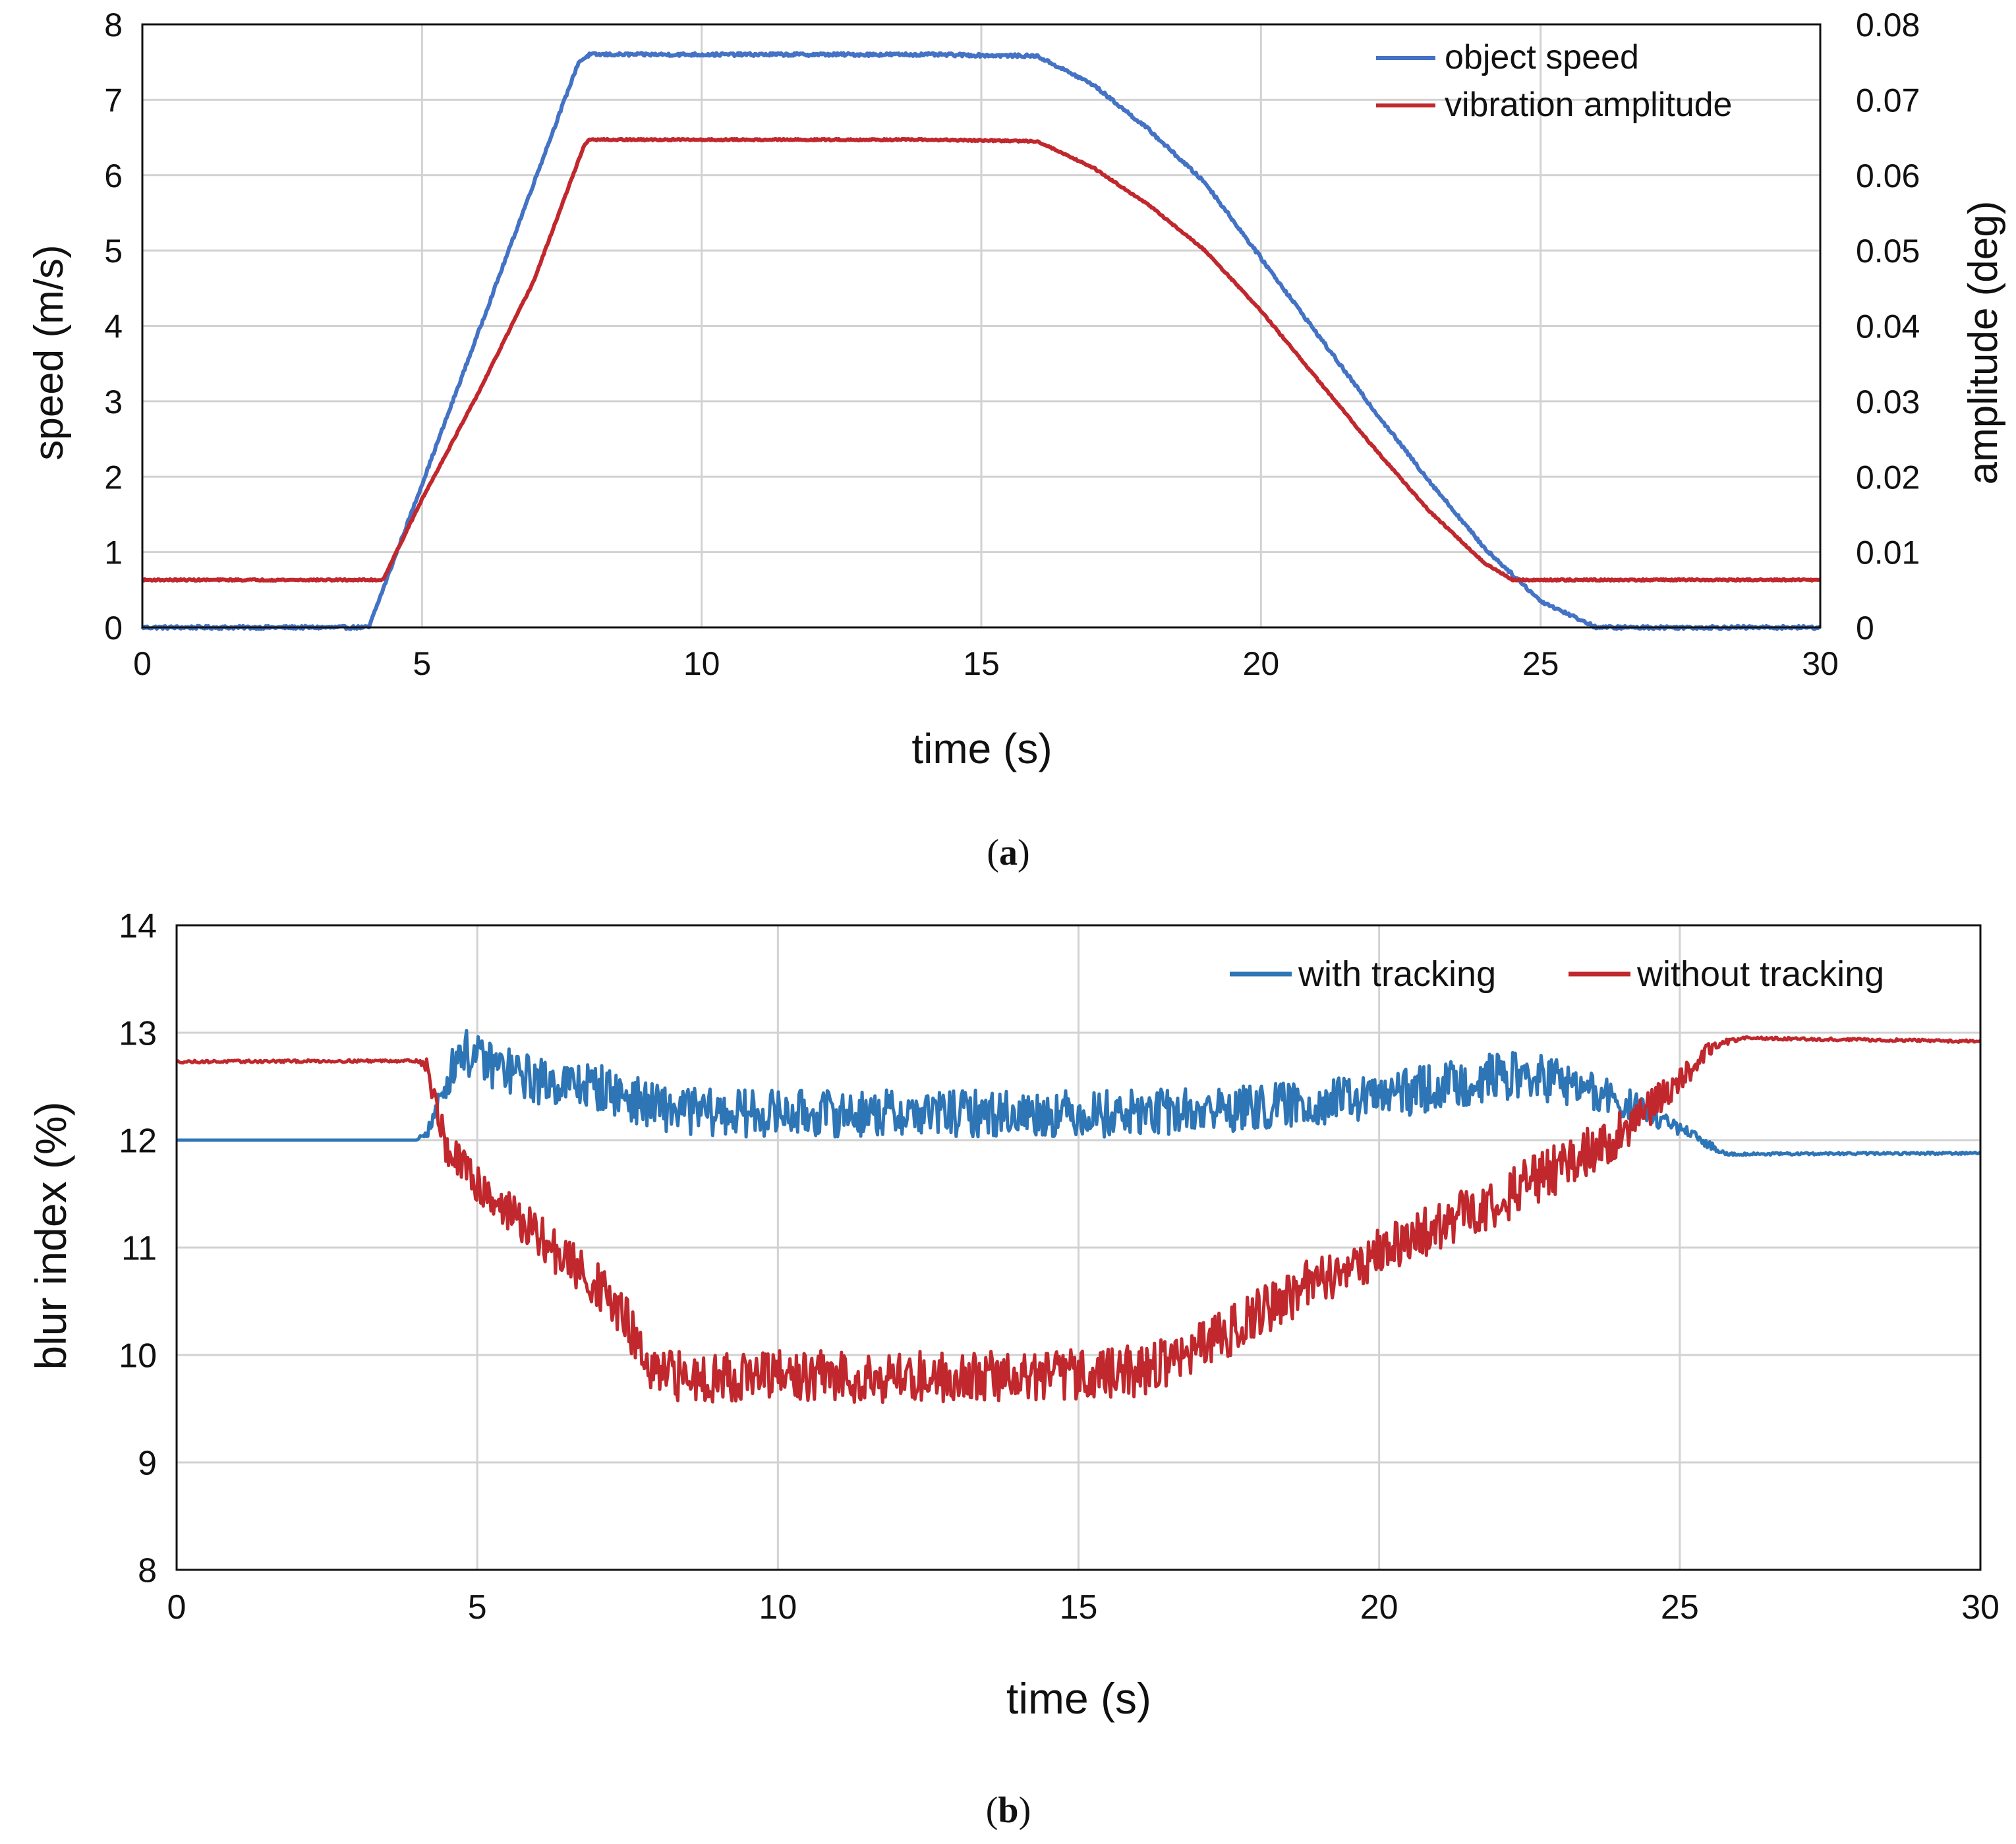 This screenshot has height=1844, width=2016. Describe the element at coordinates (113, 402) in the screenshot. I see `y-tick-label: 3` at that location.